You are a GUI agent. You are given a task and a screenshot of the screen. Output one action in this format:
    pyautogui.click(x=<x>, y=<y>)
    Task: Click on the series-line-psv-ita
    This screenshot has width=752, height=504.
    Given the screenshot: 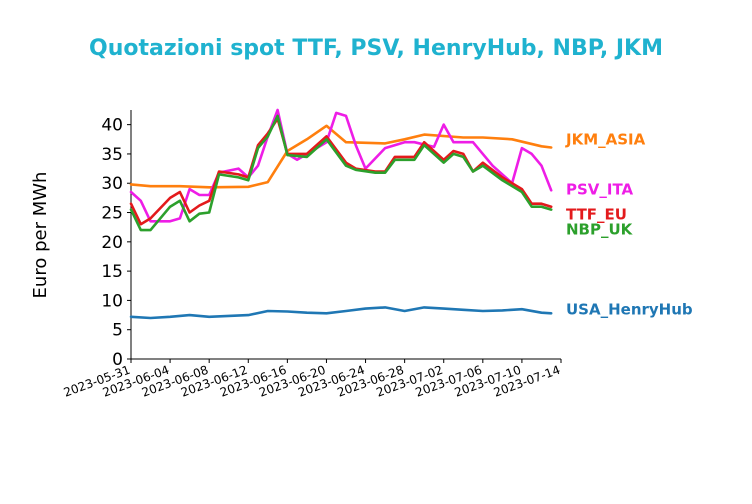 What is the action you would take?
    pyautogui.click(x=341, y=165)
    